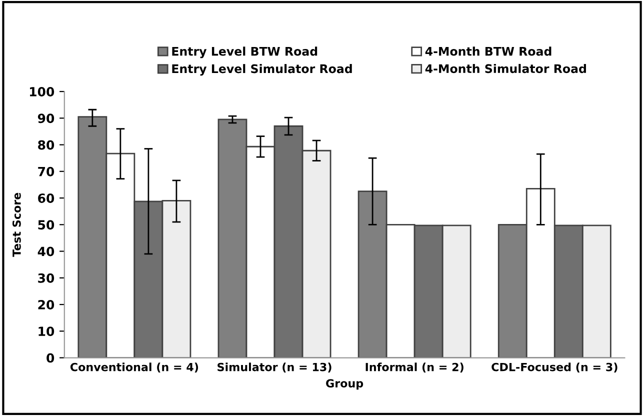 This screenshot has width=644, height=416. What do you see at coordinates (555, 367) in the screenshot?
I see `x-tick-label: CDL-Focused (n = 3)` at bounding box center [555, 367].